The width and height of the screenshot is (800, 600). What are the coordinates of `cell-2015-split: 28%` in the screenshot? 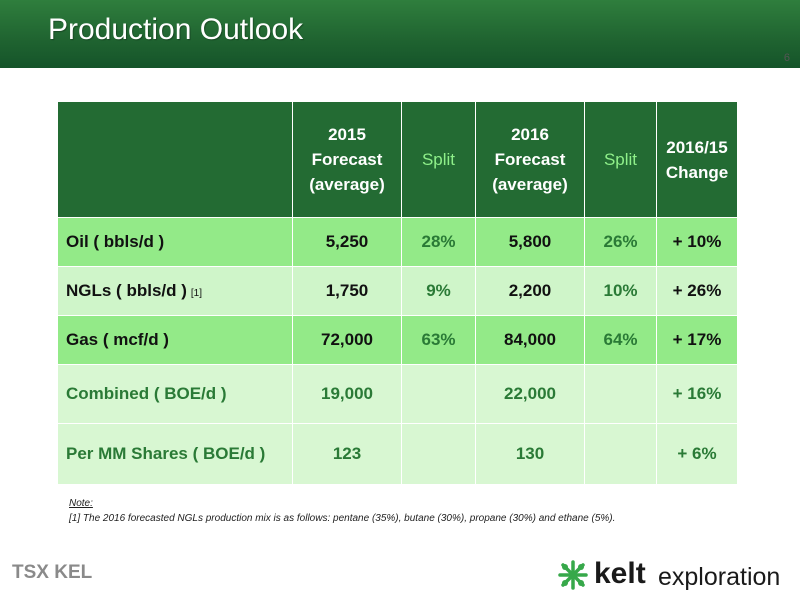 It's located at (438, 242).